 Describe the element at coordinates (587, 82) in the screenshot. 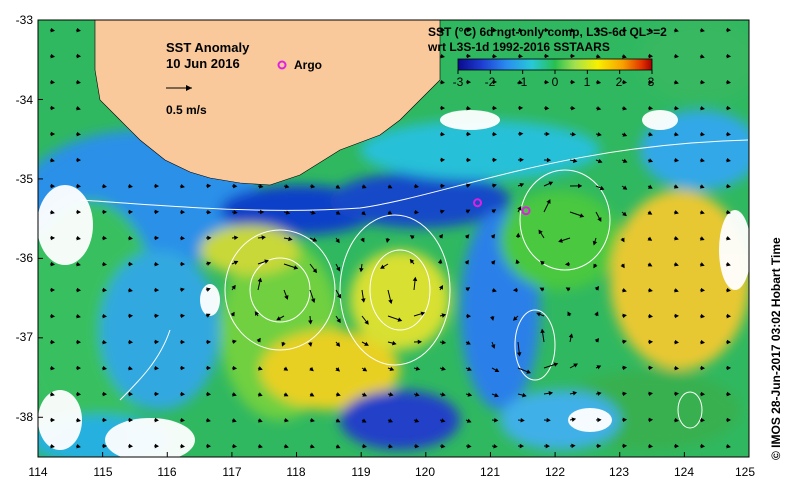

I see `colorbar-tick-label: 1` at that location.